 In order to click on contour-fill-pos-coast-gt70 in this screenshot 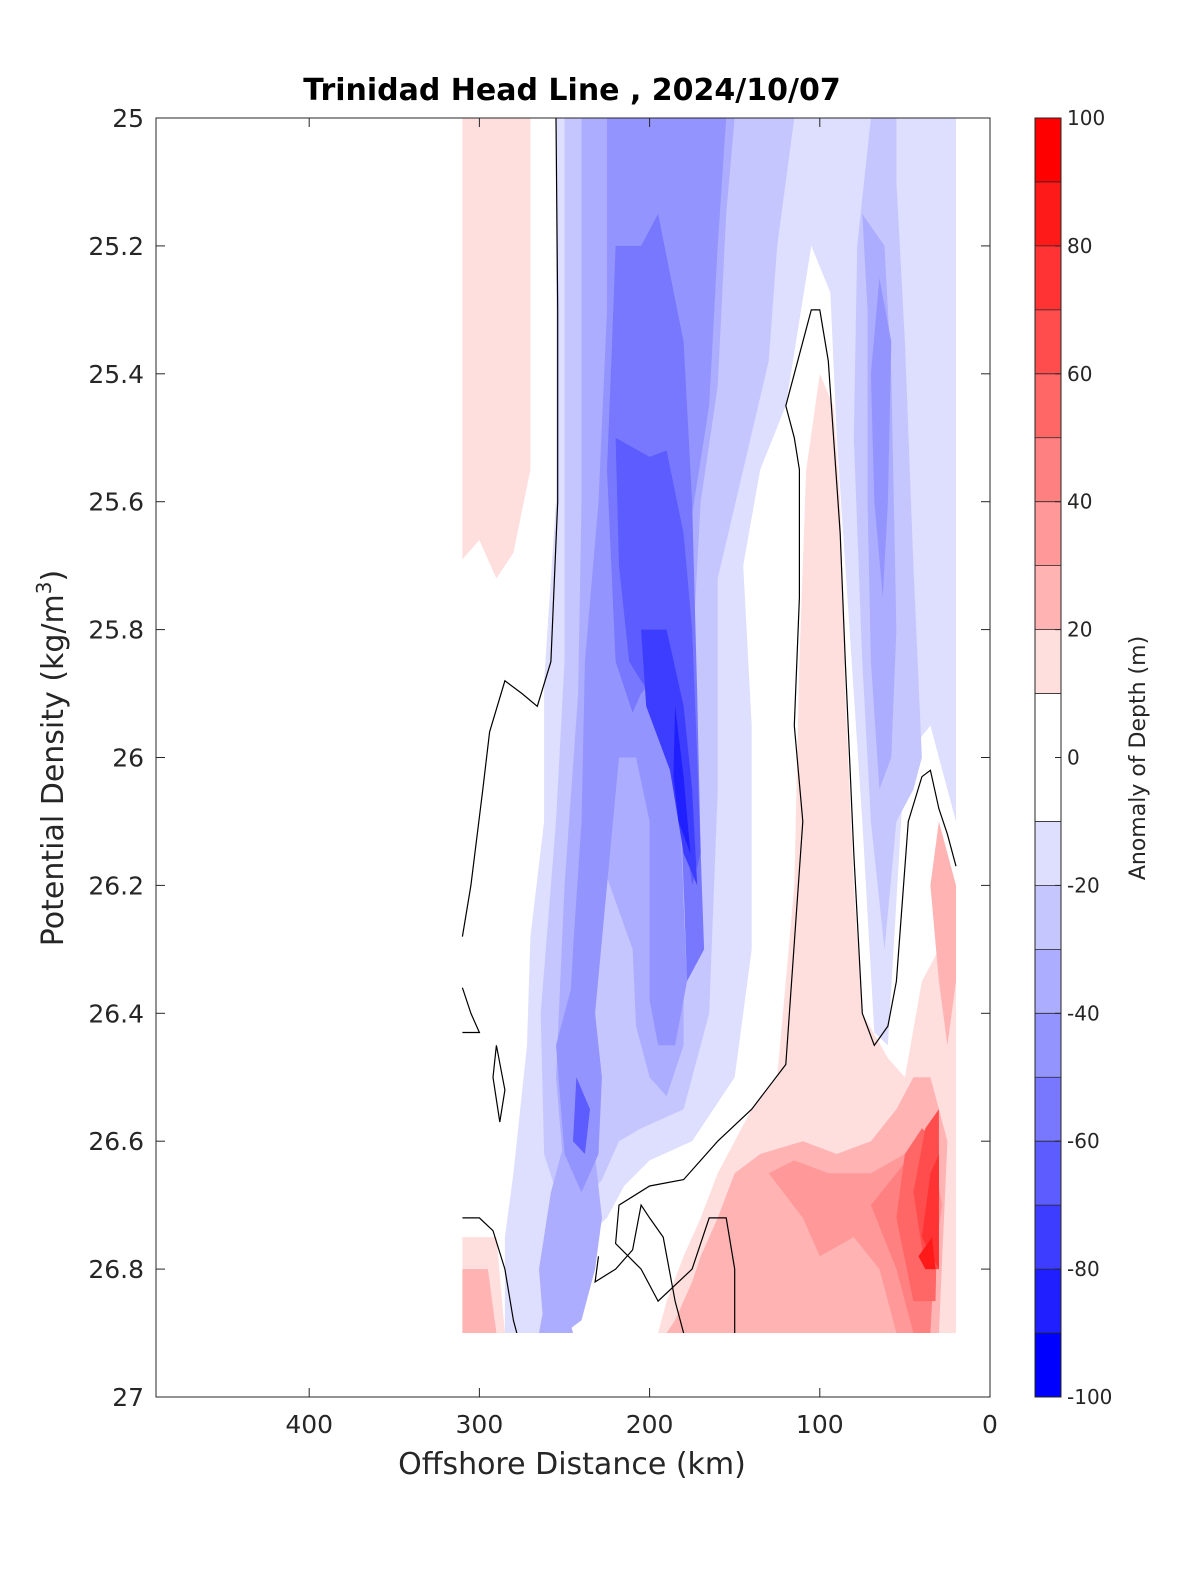, I will do `click(930, 1212)`.